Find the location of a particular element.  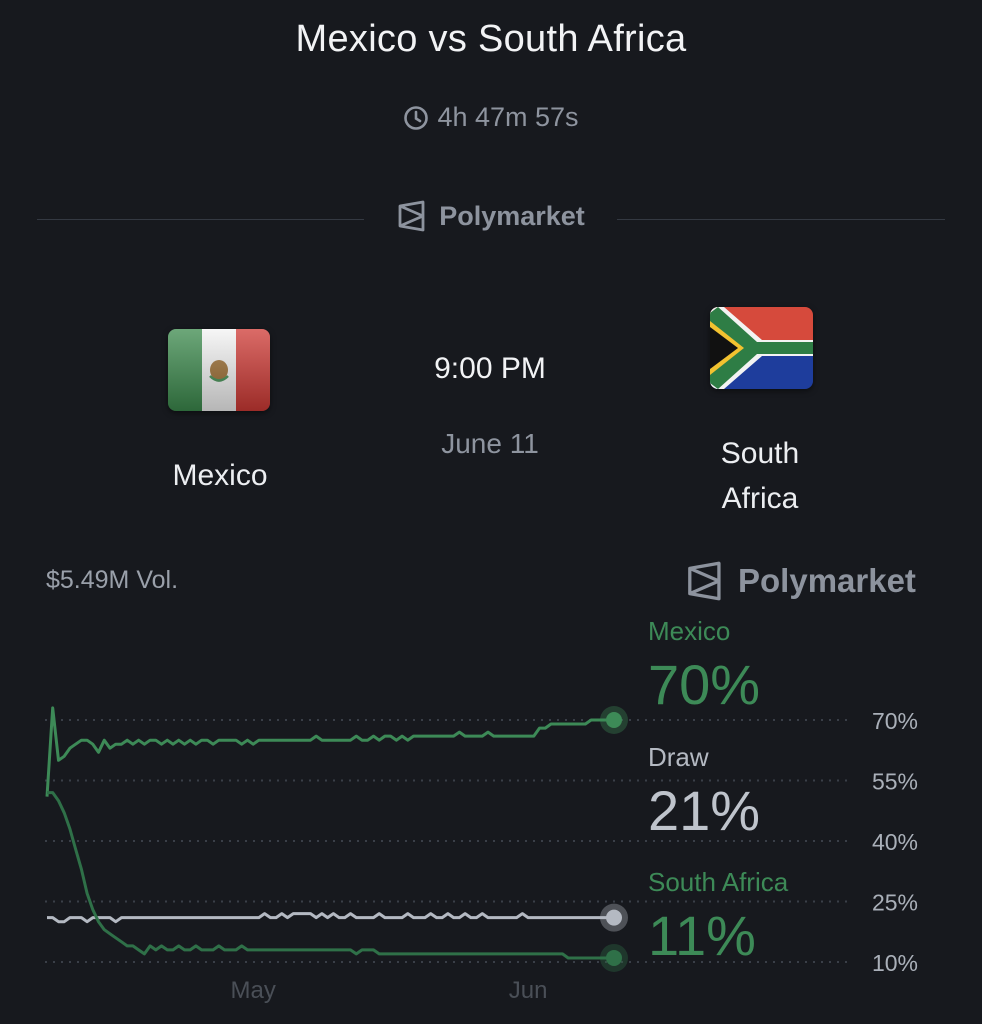

volume-label: $5.49M Vol. is located at coordinates (112, 580).